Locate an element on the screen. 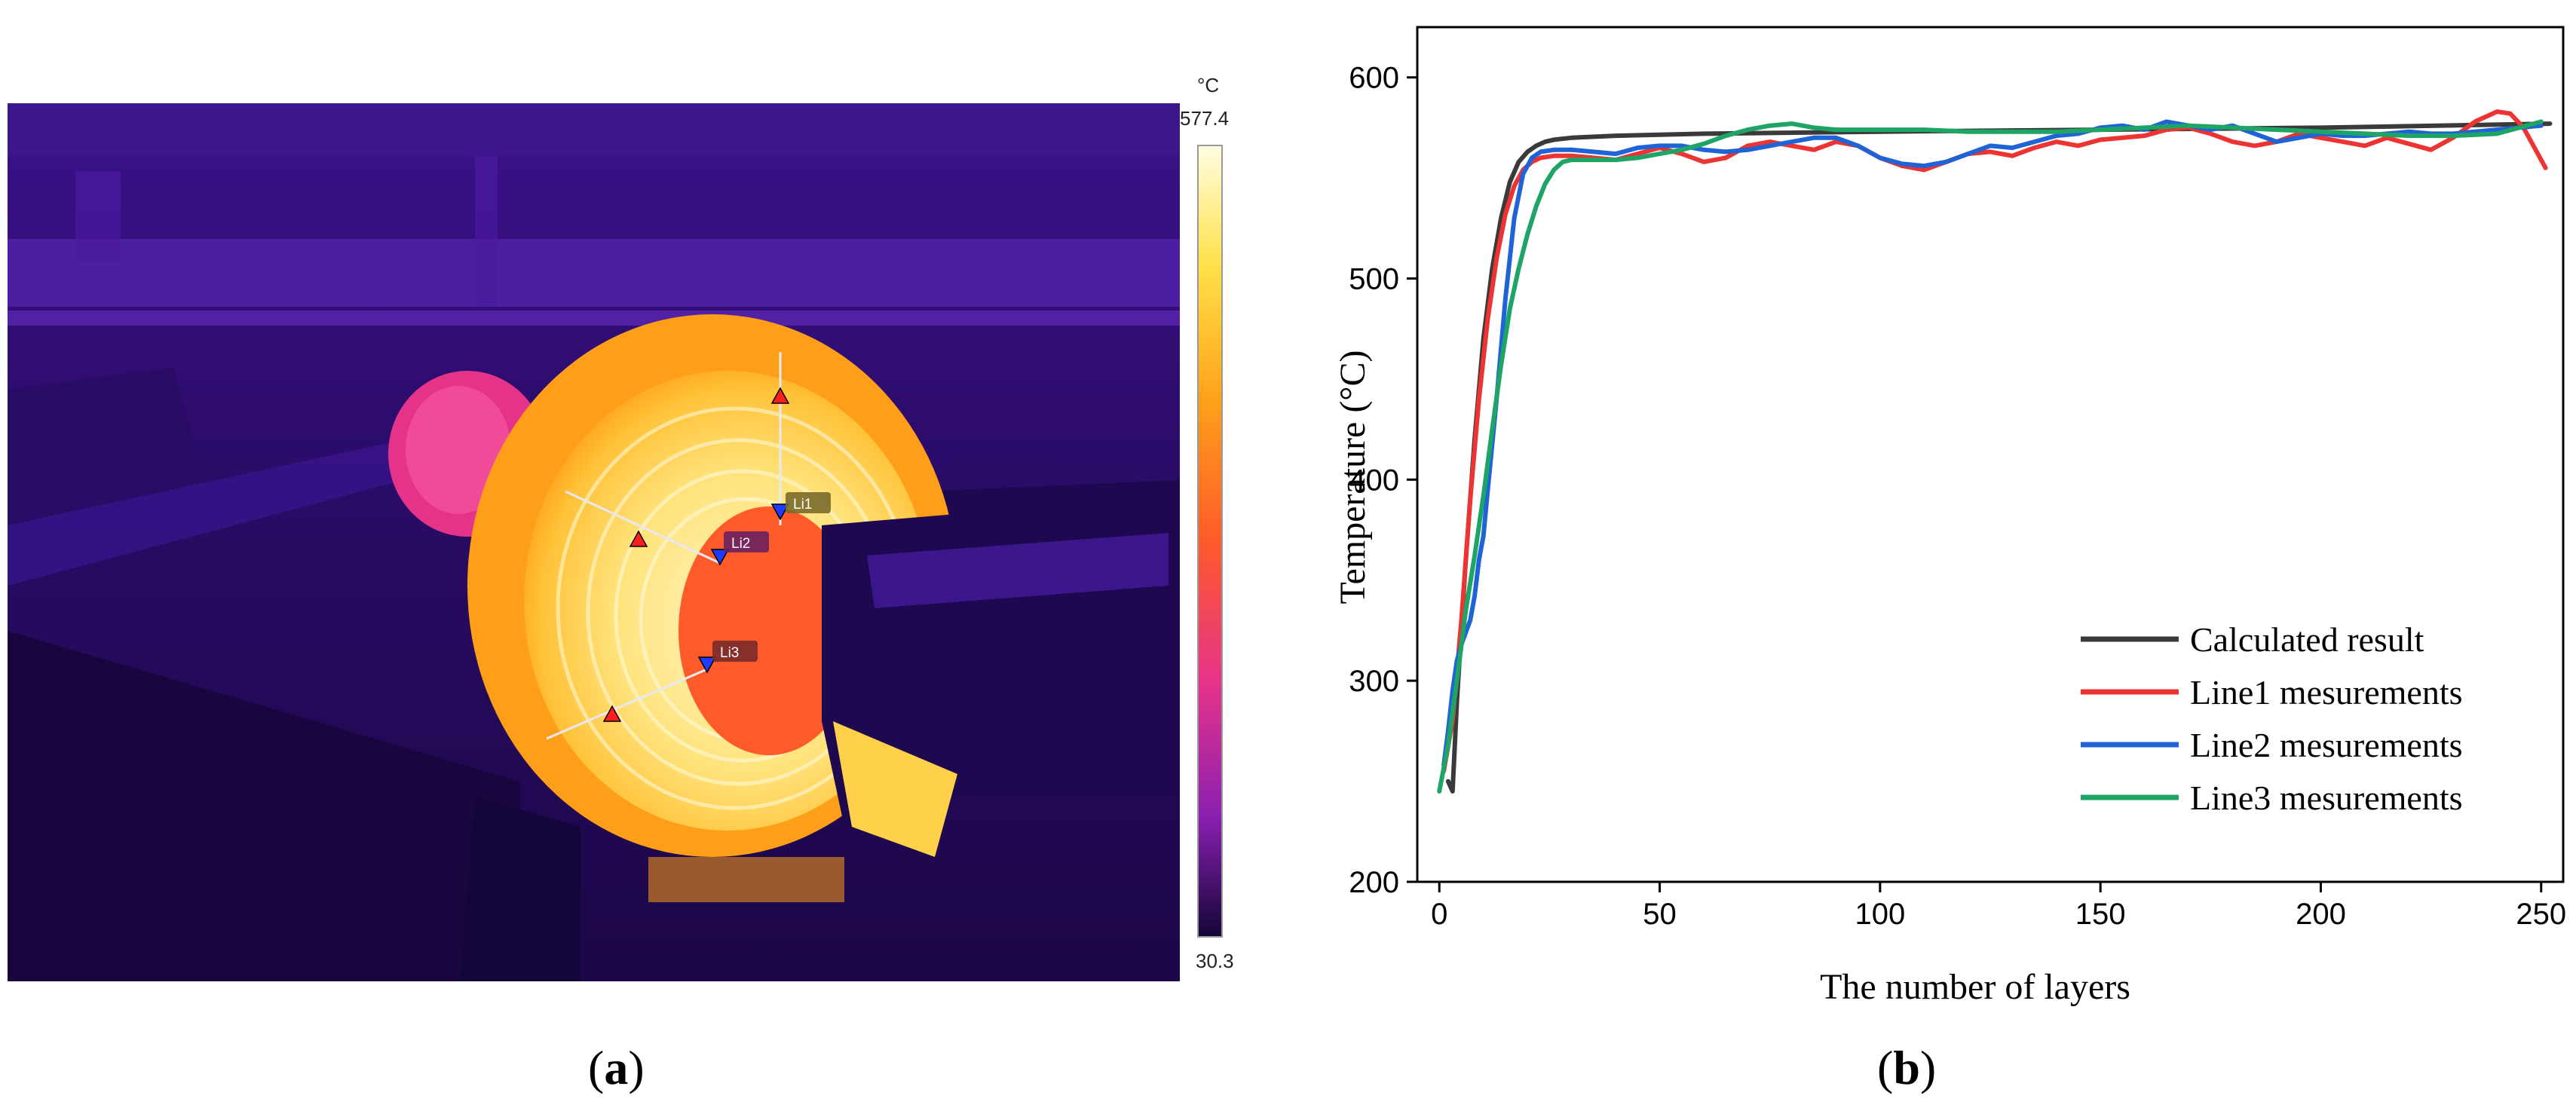  x-tick-label: 50 is located at coordinates (1660, 914).